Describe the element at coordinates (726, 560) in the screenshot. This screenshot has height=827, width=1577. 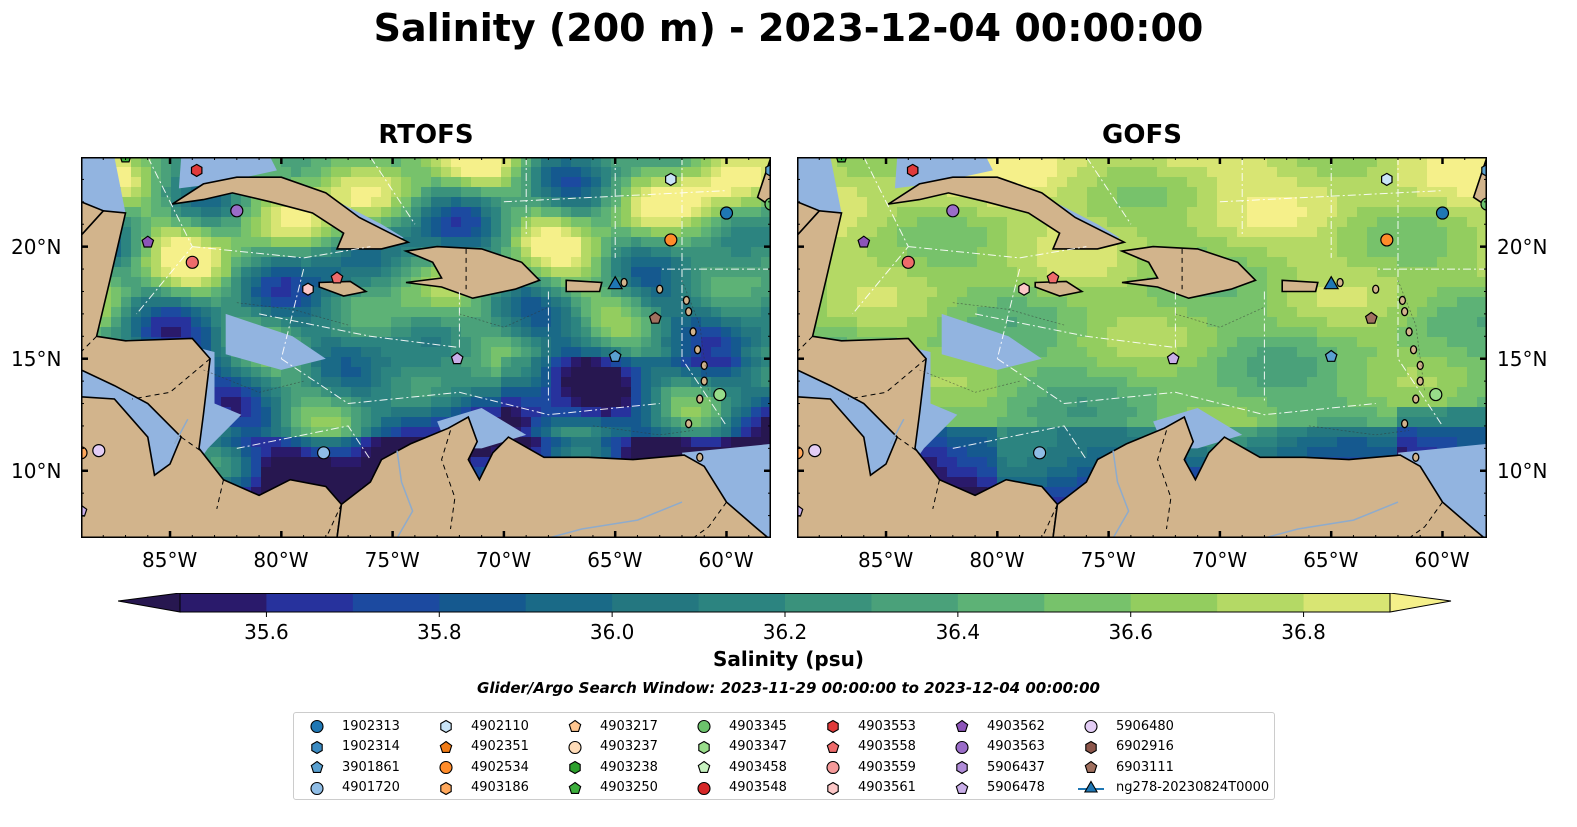
I see `lon-tick-label: 60°W` at that location.